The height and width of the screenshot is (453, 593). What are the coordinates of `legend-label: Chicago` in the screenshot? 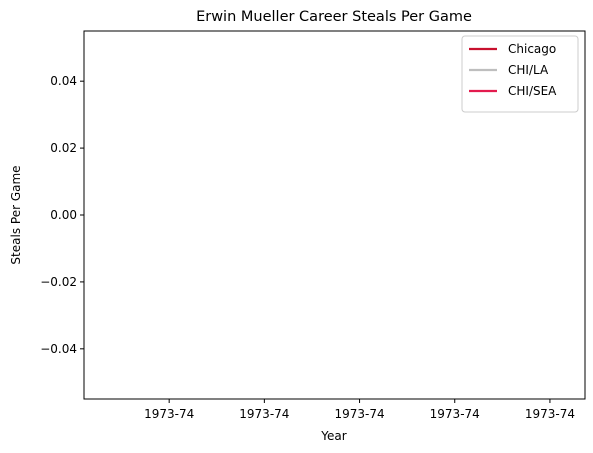 It's located at (532, 49).